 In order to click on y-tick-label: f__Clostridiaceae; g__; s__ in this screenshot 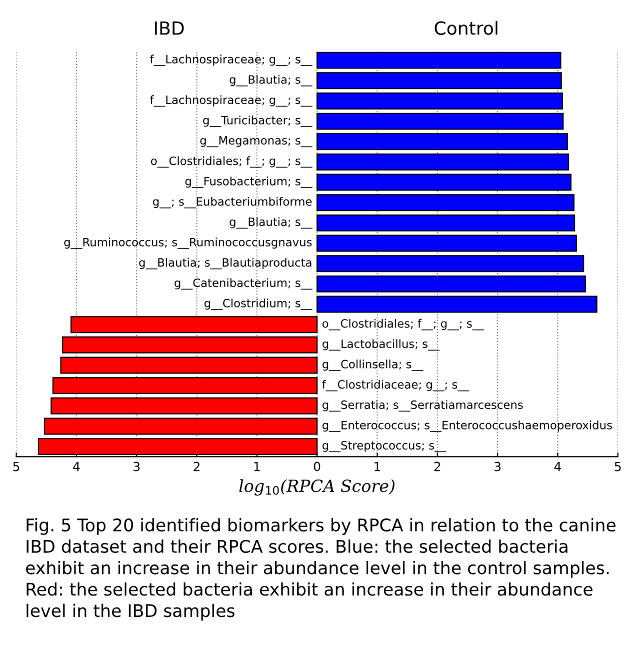, I will do `click(396, 386)`.